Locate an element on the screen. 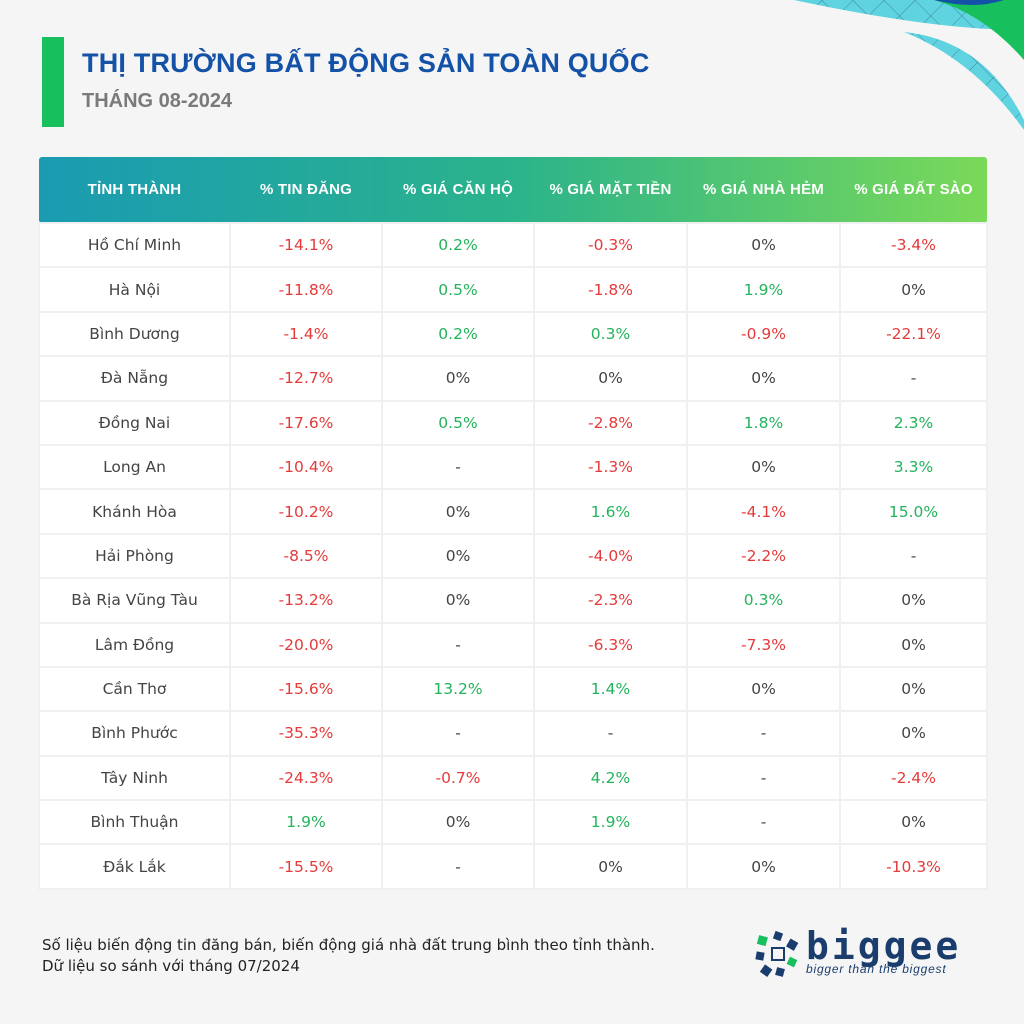 The height and width of the screenshot is (1024, 1024). value-cell: -11.8% is located at coordinates (306, 289).